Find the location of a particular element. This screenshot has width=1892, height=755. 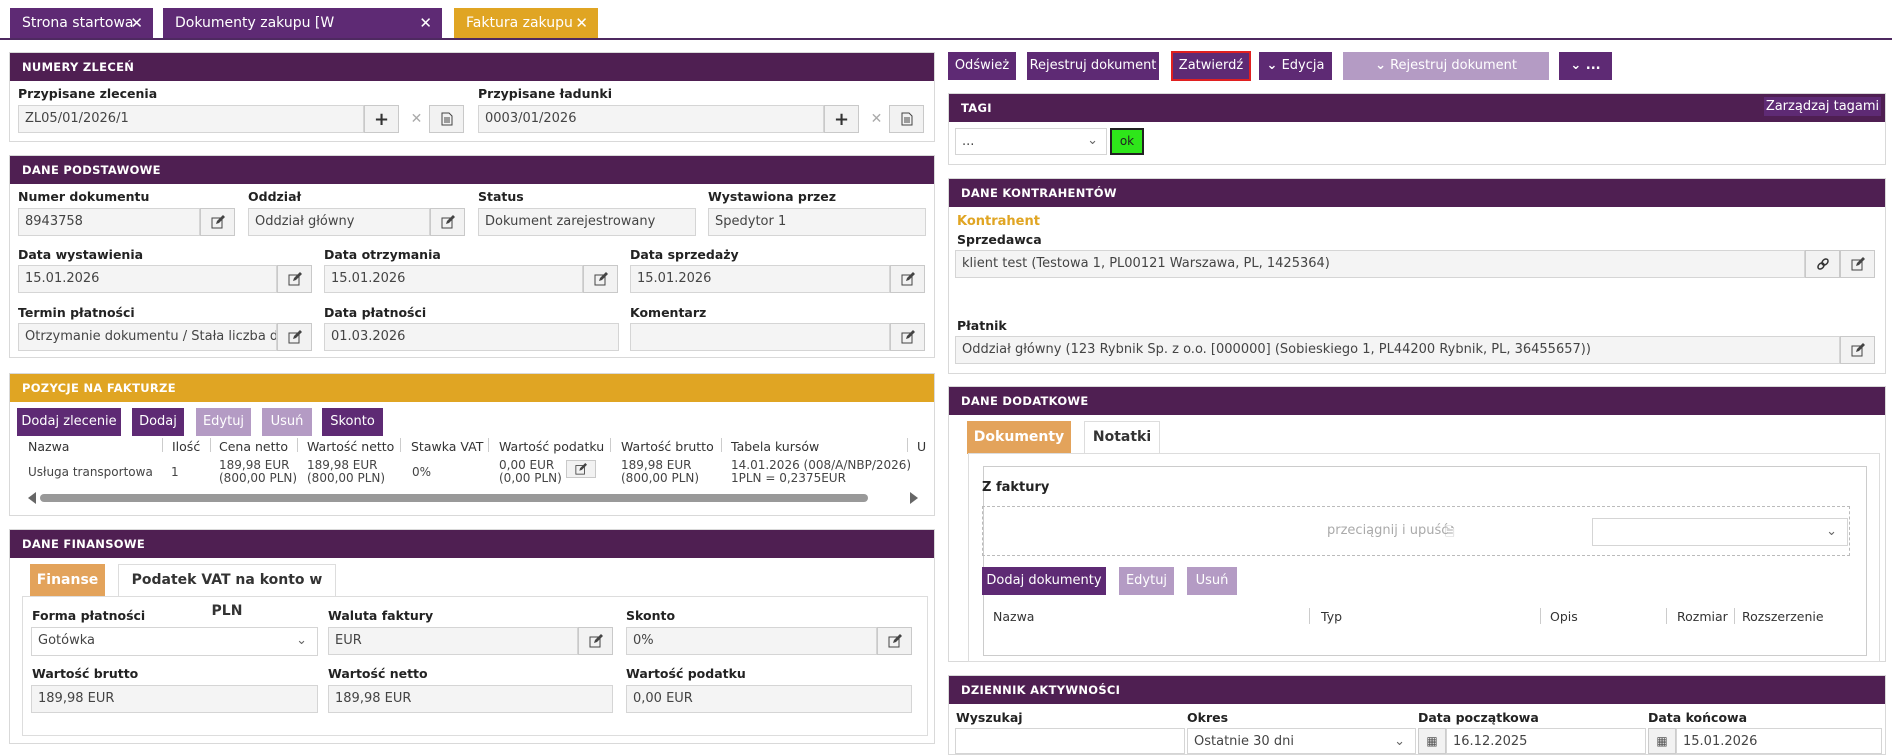

data-wystawienia-field: 15.01.2026 is located at coordinates (147, 279).